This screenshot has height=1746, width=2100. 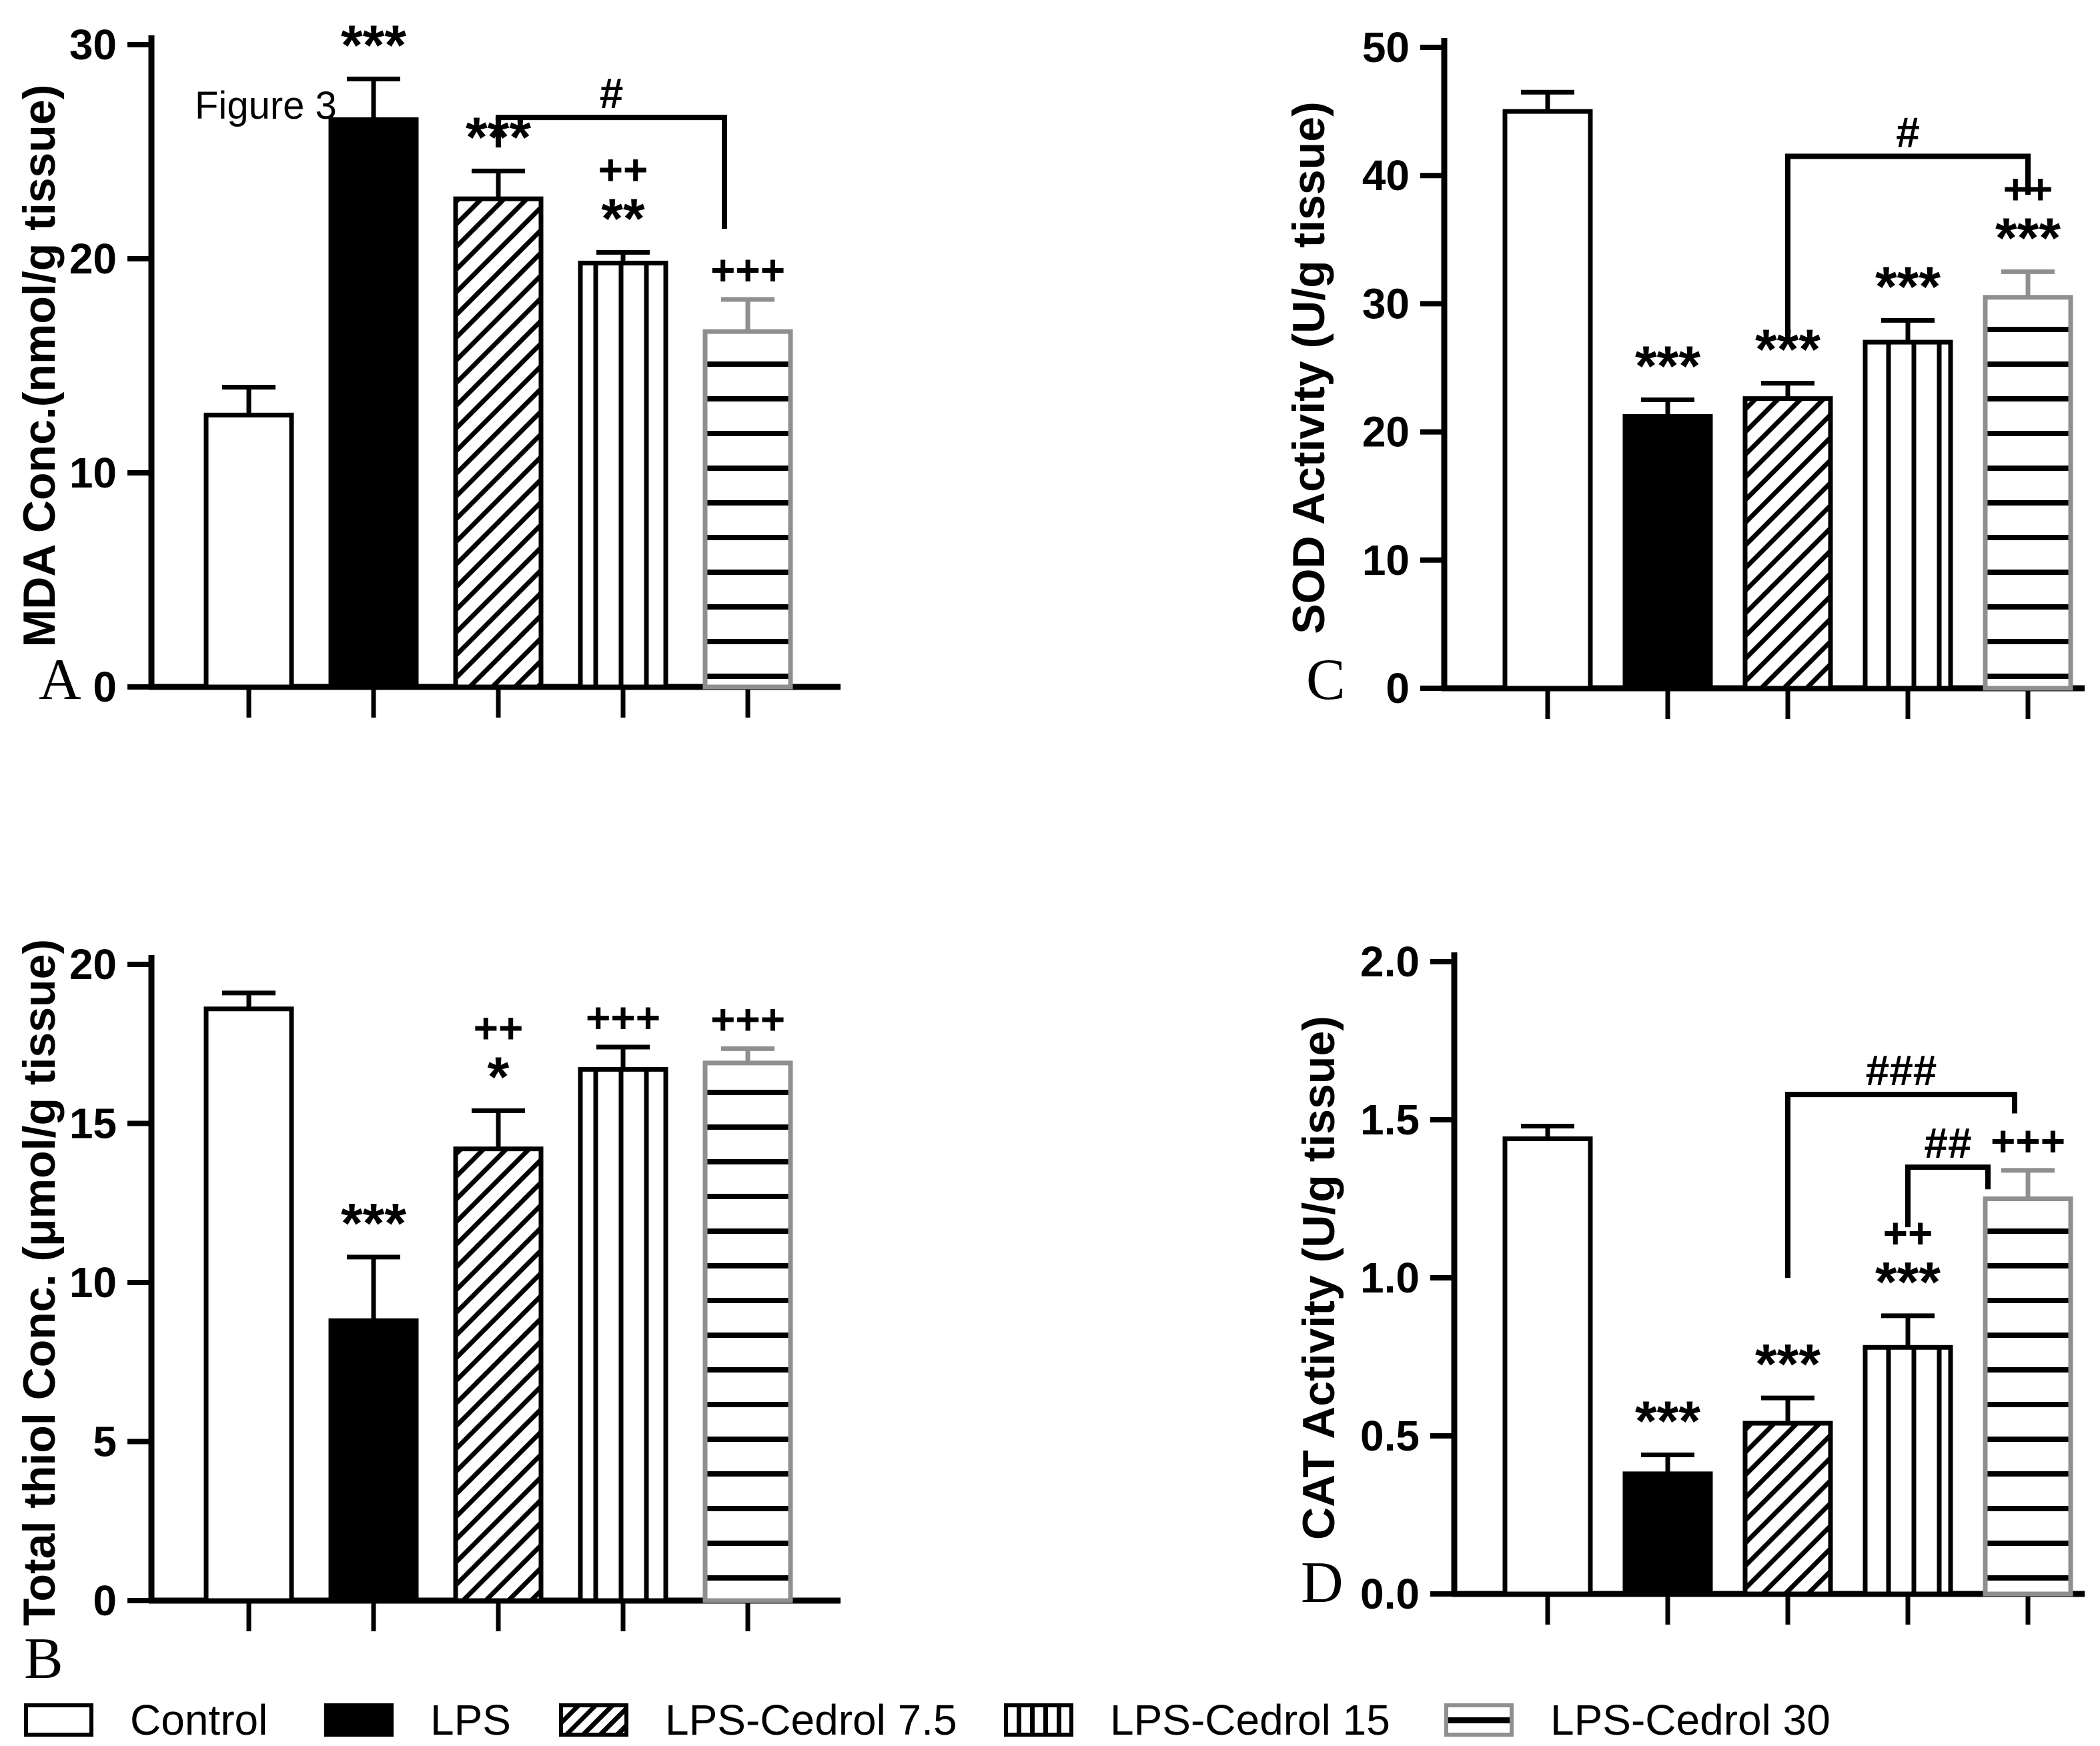 What do you see at coordinates (1390, 1278) in the screenshot?
I see `y-tick-label: 1.0` at bounding box center [1390, 1278].